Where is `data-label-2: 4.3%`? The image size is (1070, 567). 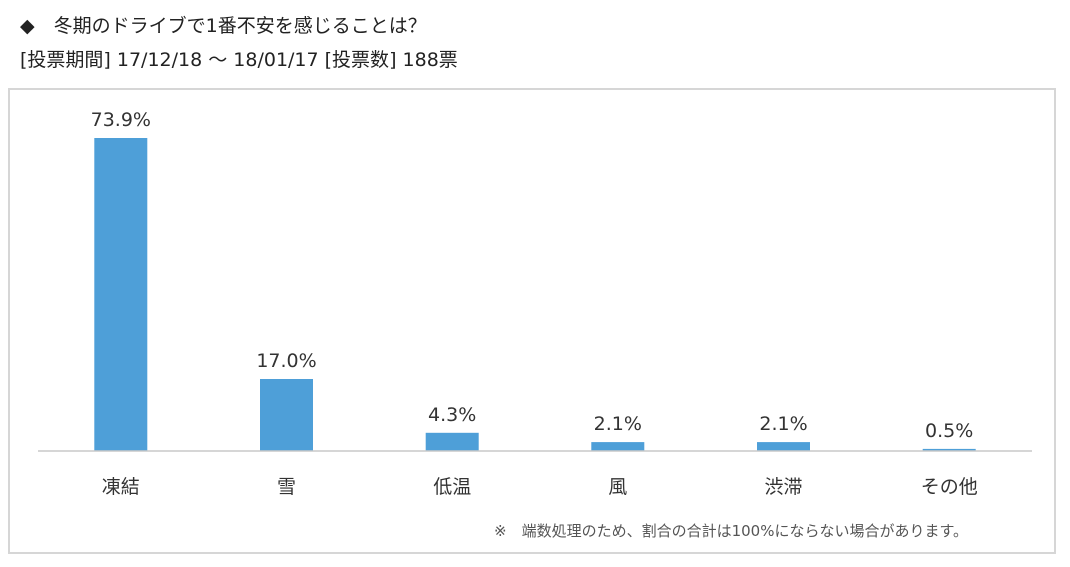 data-label-2: 4.3% is located at coordinates (452, 415).